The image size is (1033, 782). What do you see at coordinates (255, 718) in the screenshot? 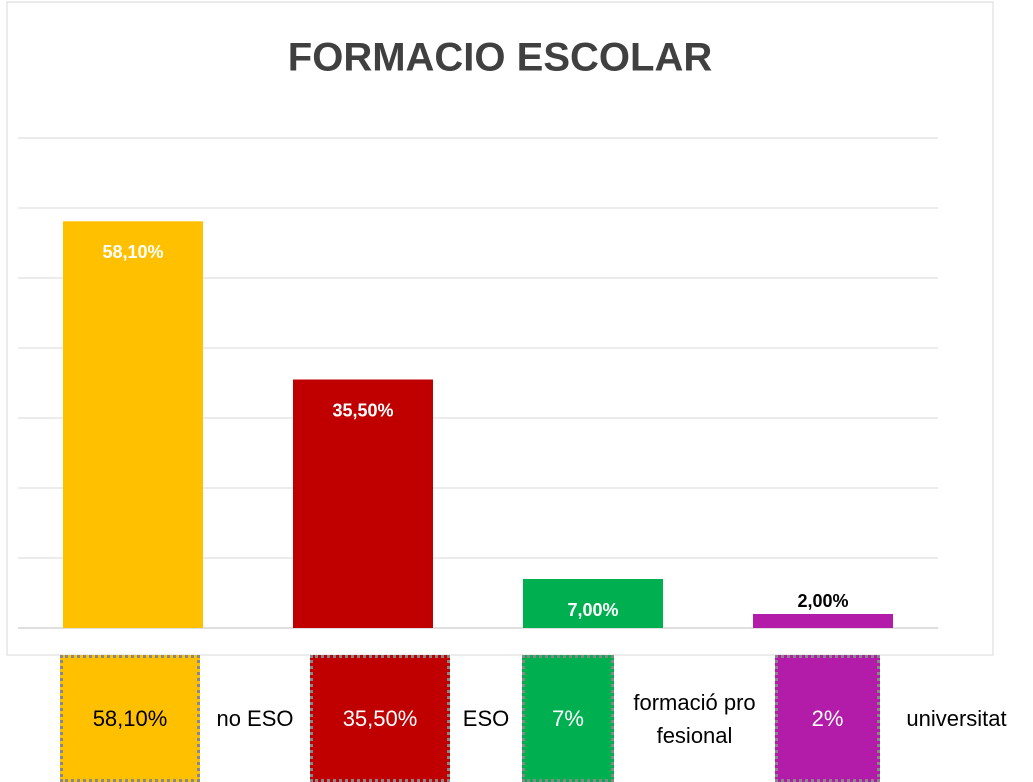
I see `legend-name: no ESO` at bounding box center [255, 718].